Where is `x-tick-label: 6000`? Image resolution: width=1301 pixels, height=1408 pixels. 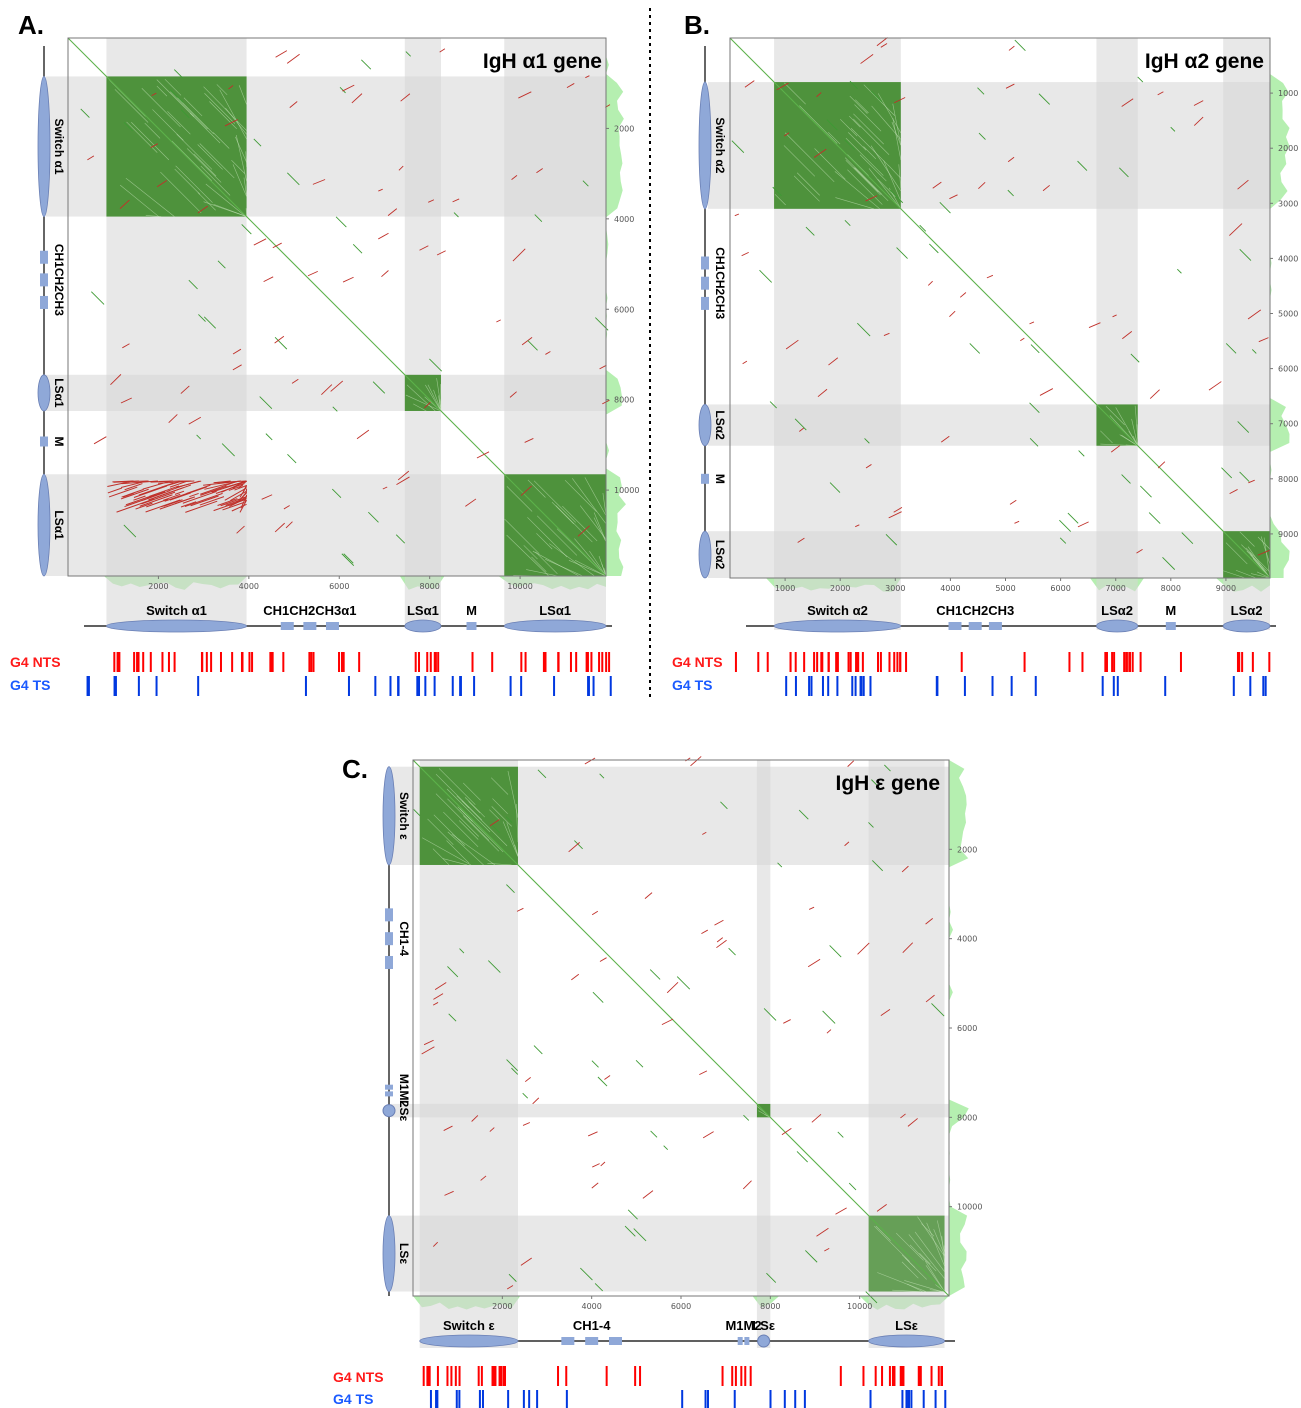 x-tick-label: 6000 is located at coordinates (1060, 588).